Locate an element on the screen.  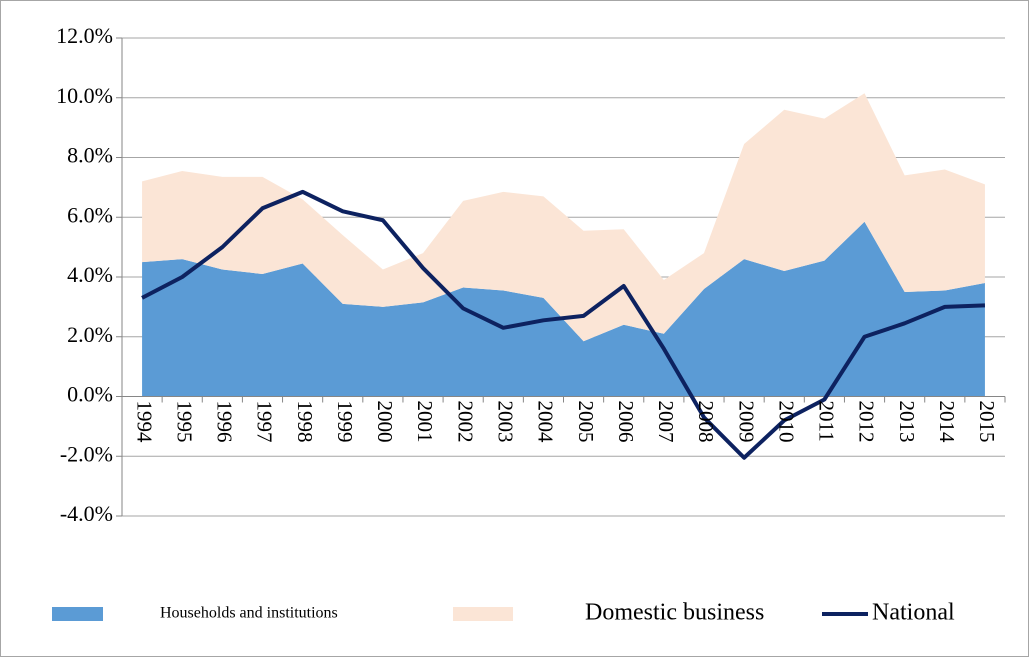
x-tick-label: 2012 is located at coordinates (867, 422).